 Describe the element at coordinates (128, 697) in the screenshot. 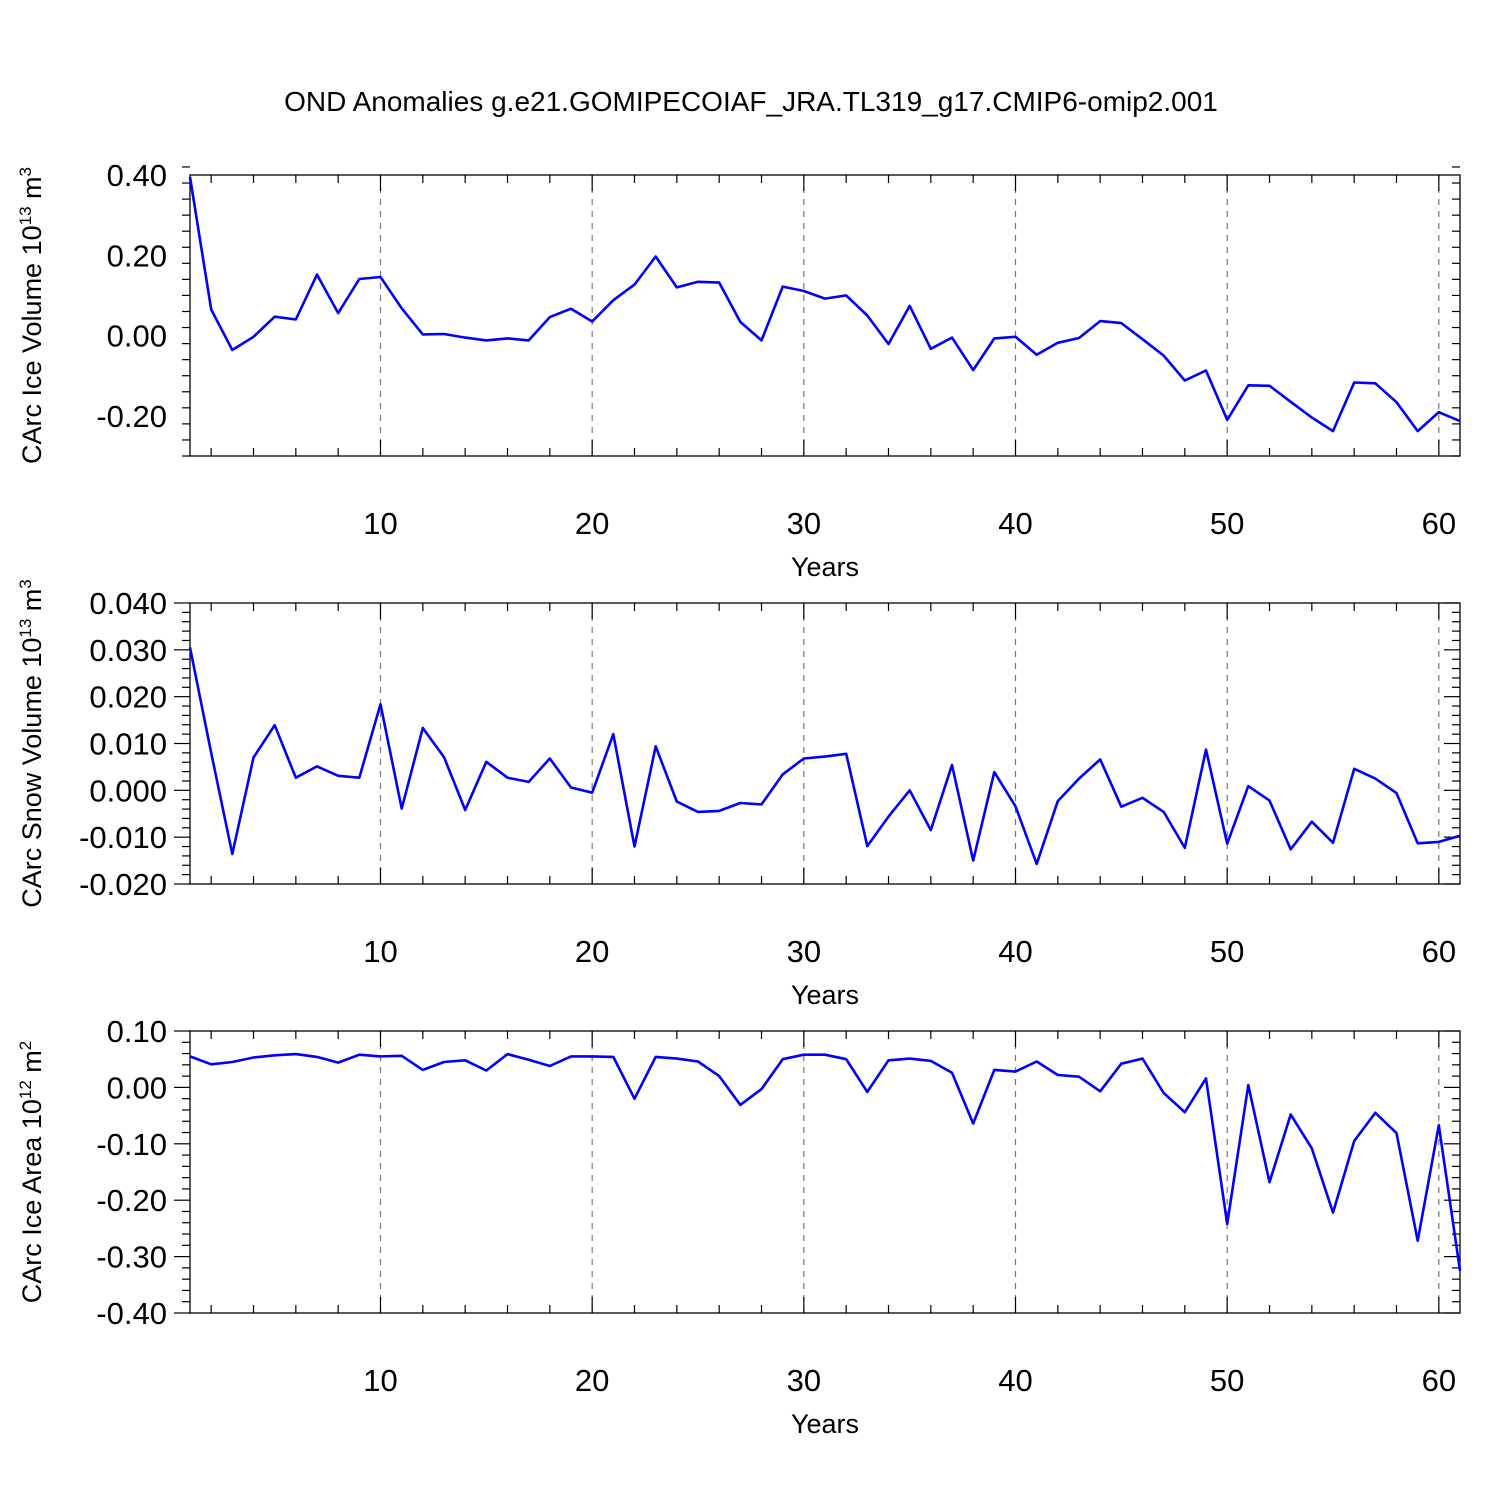

I see `y-tick-label: 0.020` at that location.